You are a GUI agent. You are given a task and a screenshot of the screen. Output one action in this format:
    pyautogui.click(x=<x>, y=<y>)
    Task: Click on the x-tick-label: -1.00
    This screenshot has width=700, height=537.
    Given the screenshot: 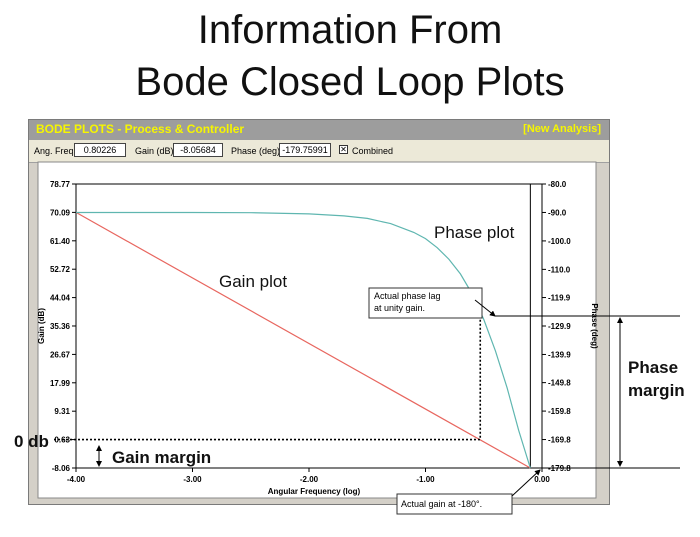 What is the action you would take?
    pyautogui.click(x=425, y=479)
    